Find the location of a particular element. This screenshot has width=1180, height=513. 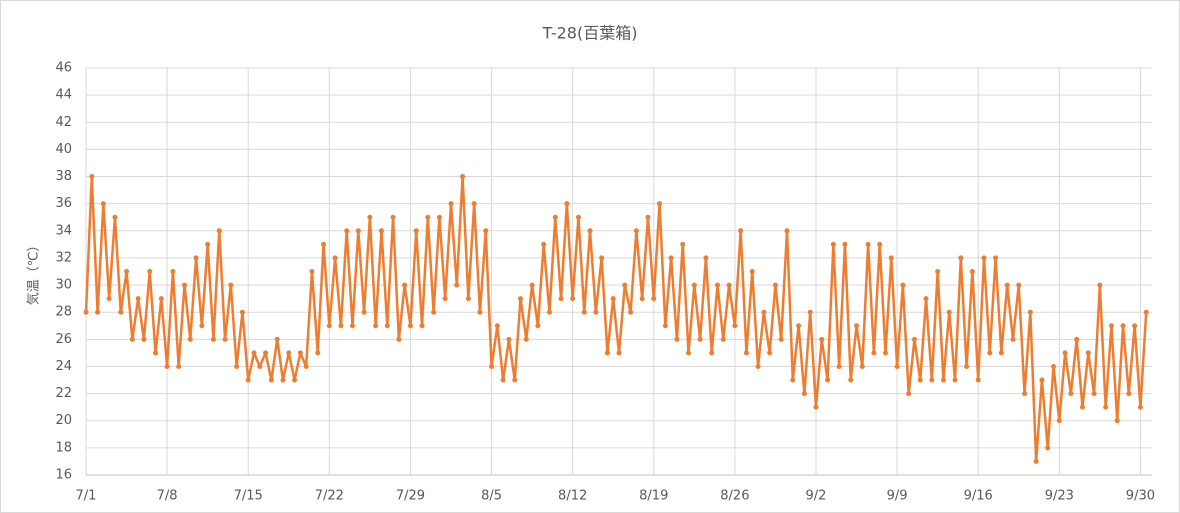

x-tick-label: 8/12 is located at coordinates (572, 496).